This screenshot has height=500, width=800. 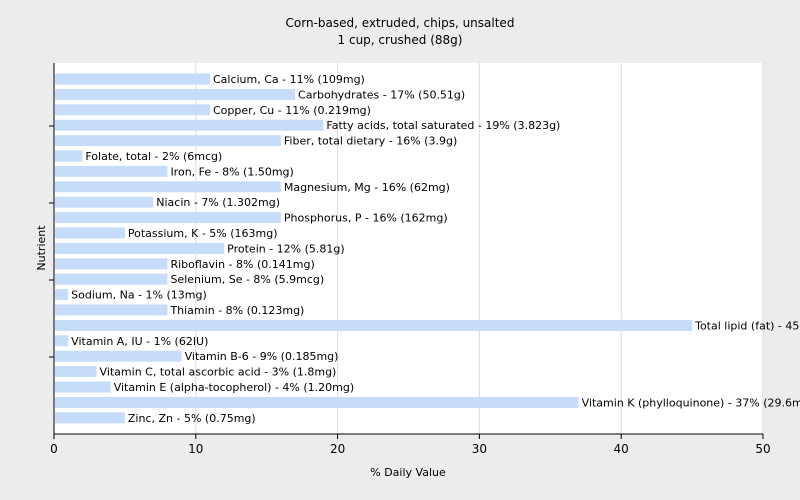 I want to click on chart-title: Corn-based, extruded, chips, unsalted, so click(x=400, y=23).